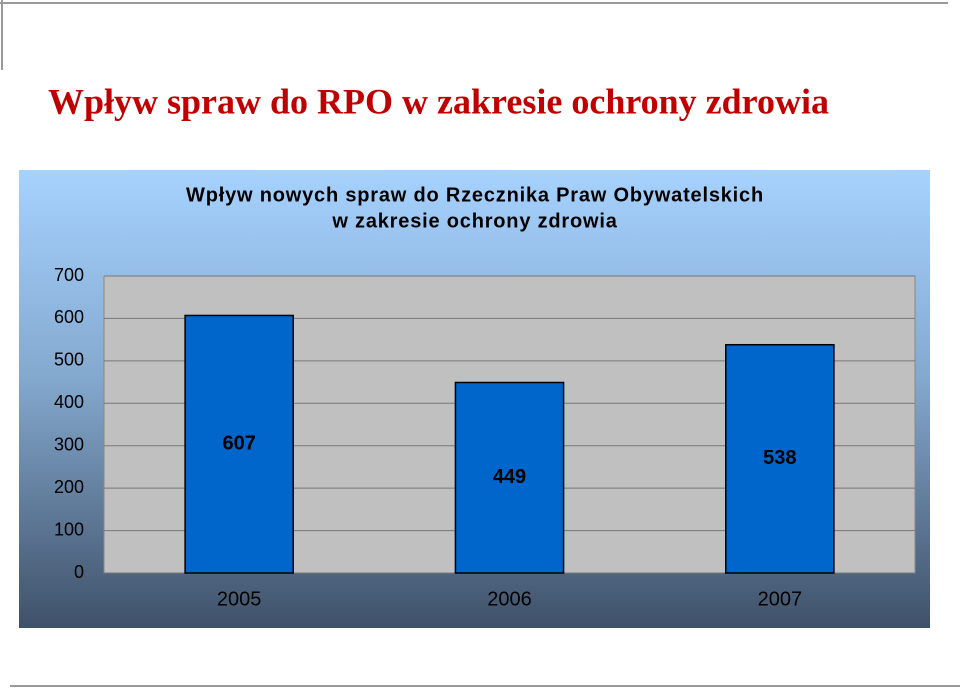  I want to click on chart-title: w zakresie ochrony zdrowia, so click(474, 221).